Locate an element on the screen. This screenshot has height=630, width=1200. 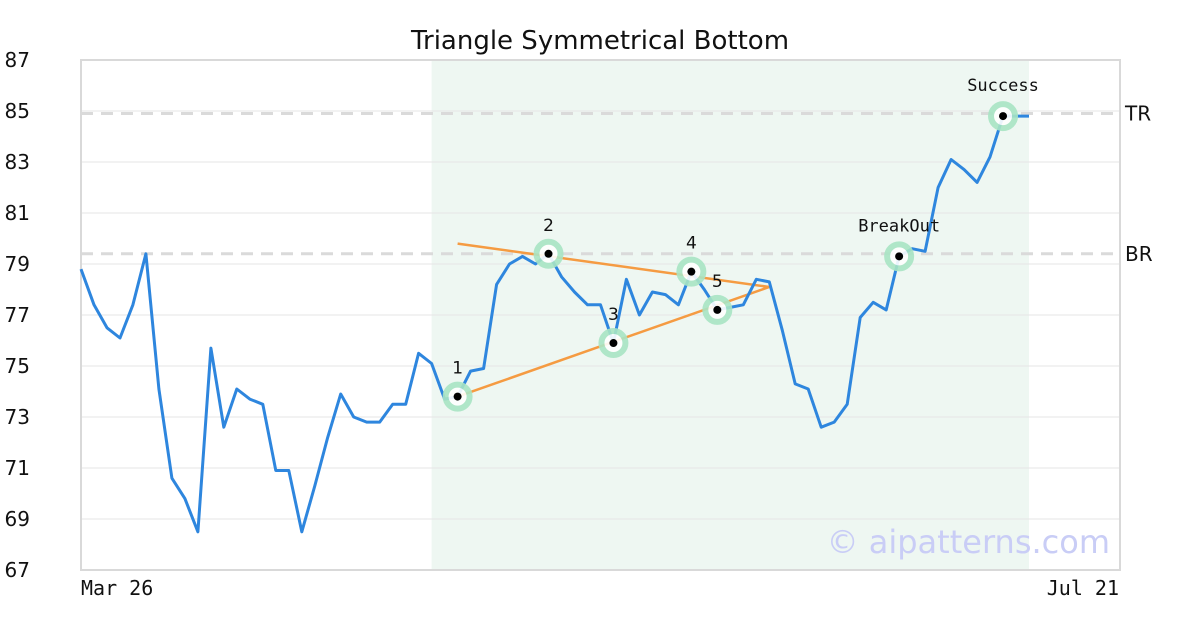
reference-line-label: TR is located at coordinates (1137, 114).